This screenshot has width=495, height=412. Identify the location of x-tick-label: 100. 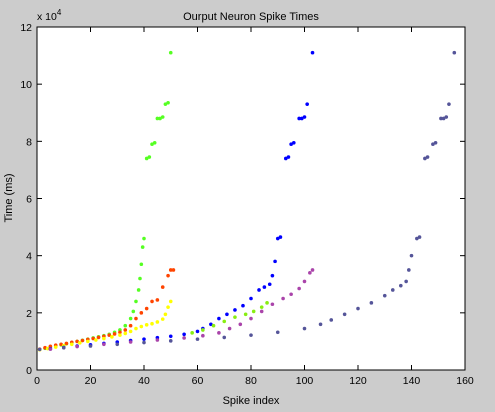
(305, 381).